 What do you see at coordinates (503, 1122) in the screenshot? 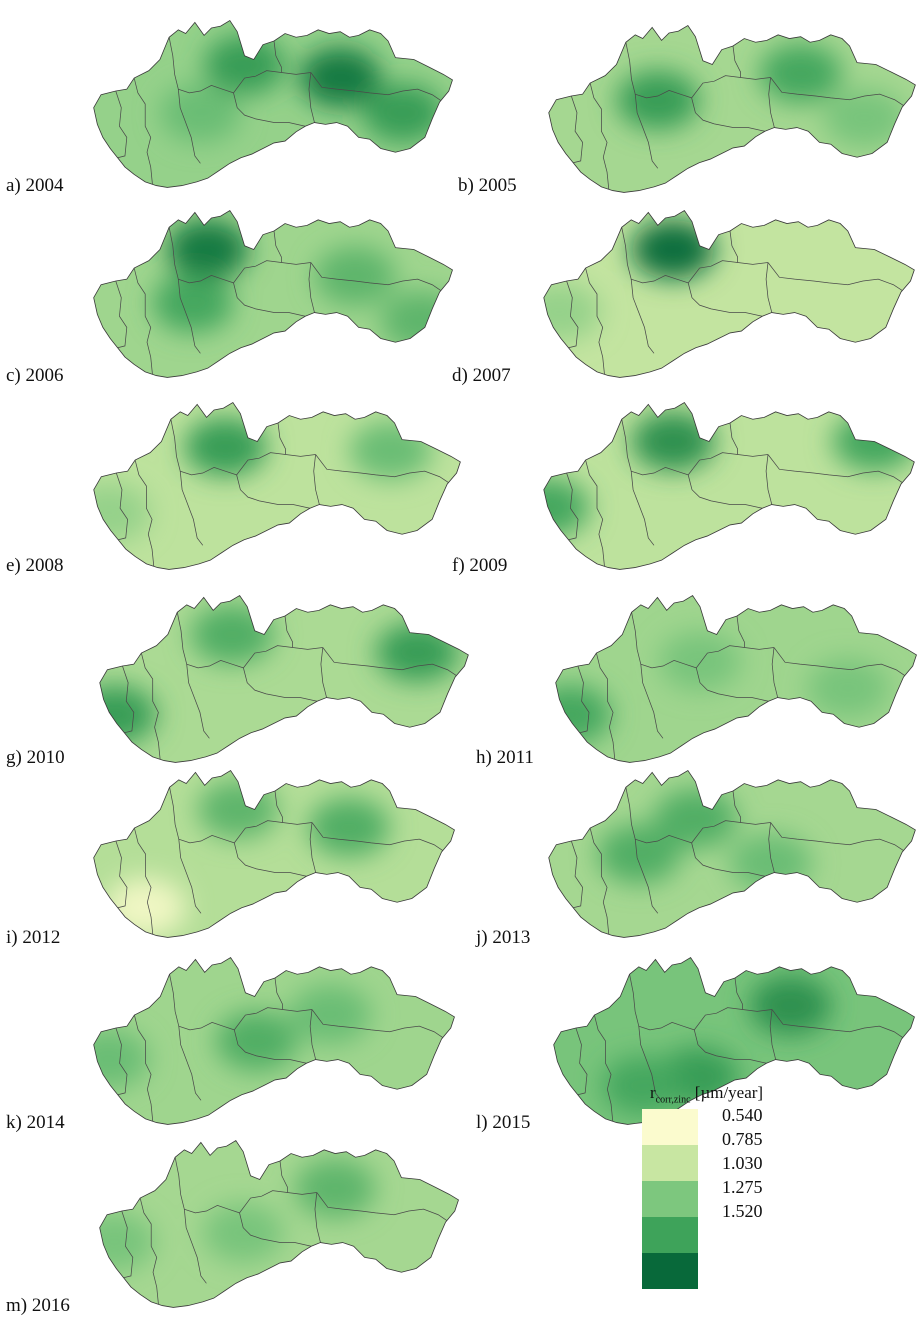
I see `map-caption: l) 2015` at bounding box center [503, 1122].